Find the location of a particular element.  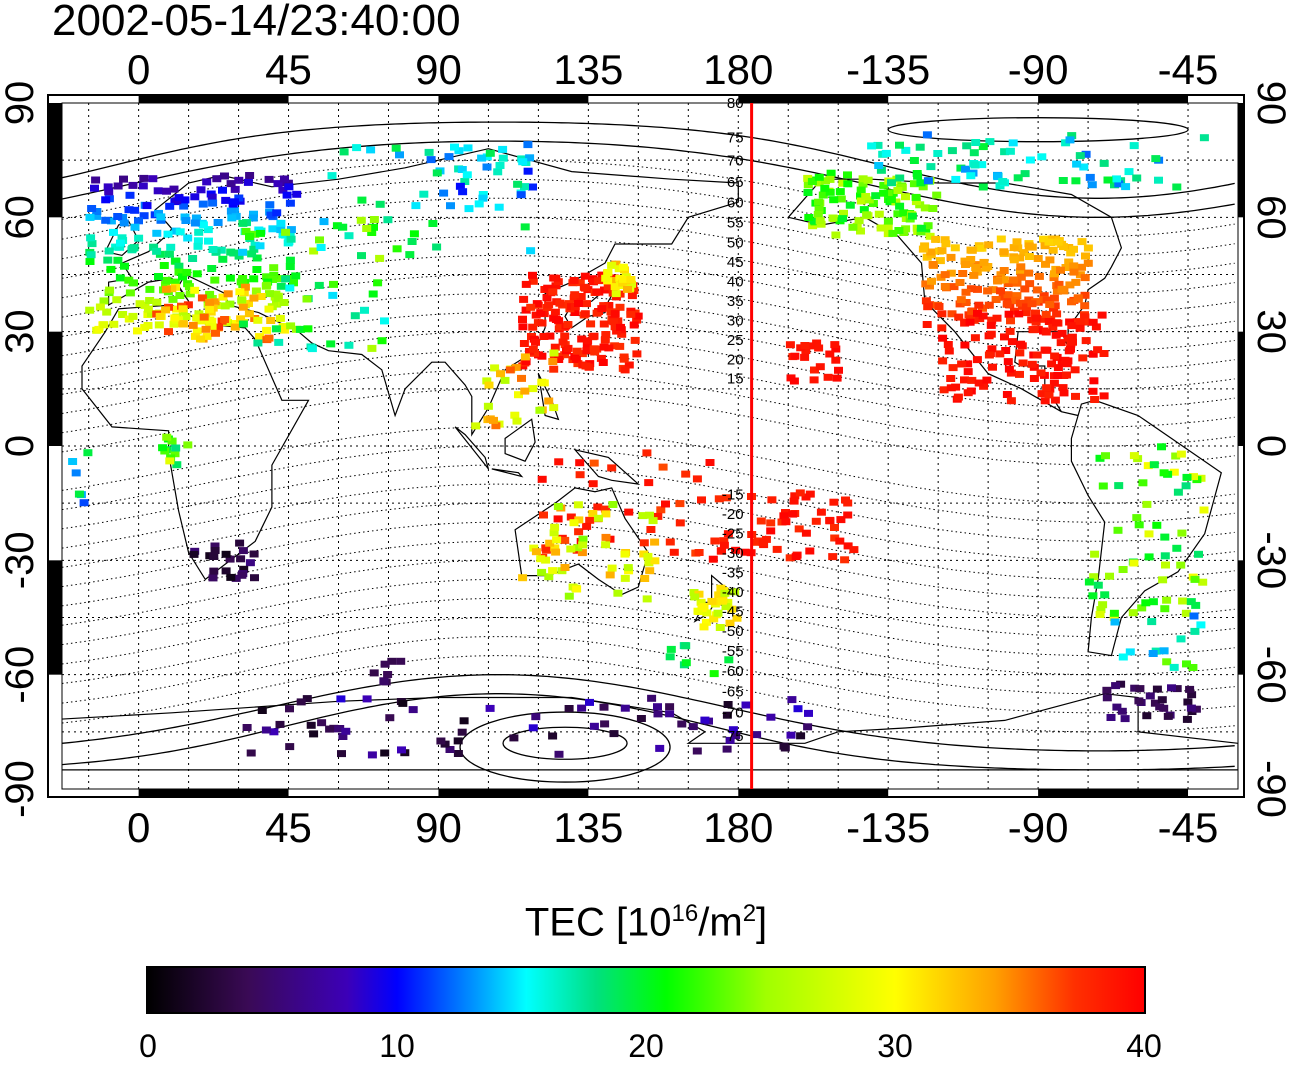

frame-band-right is located at coordinates (1241, 160).